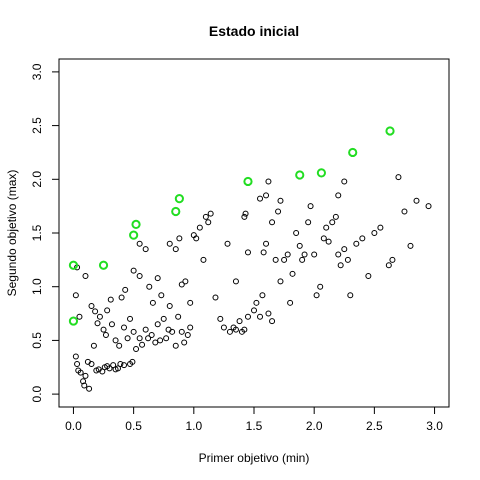 The width and height of the screenshot is (480, 480). I want to click on x-tick-label: 2.5, so click(374, 426).